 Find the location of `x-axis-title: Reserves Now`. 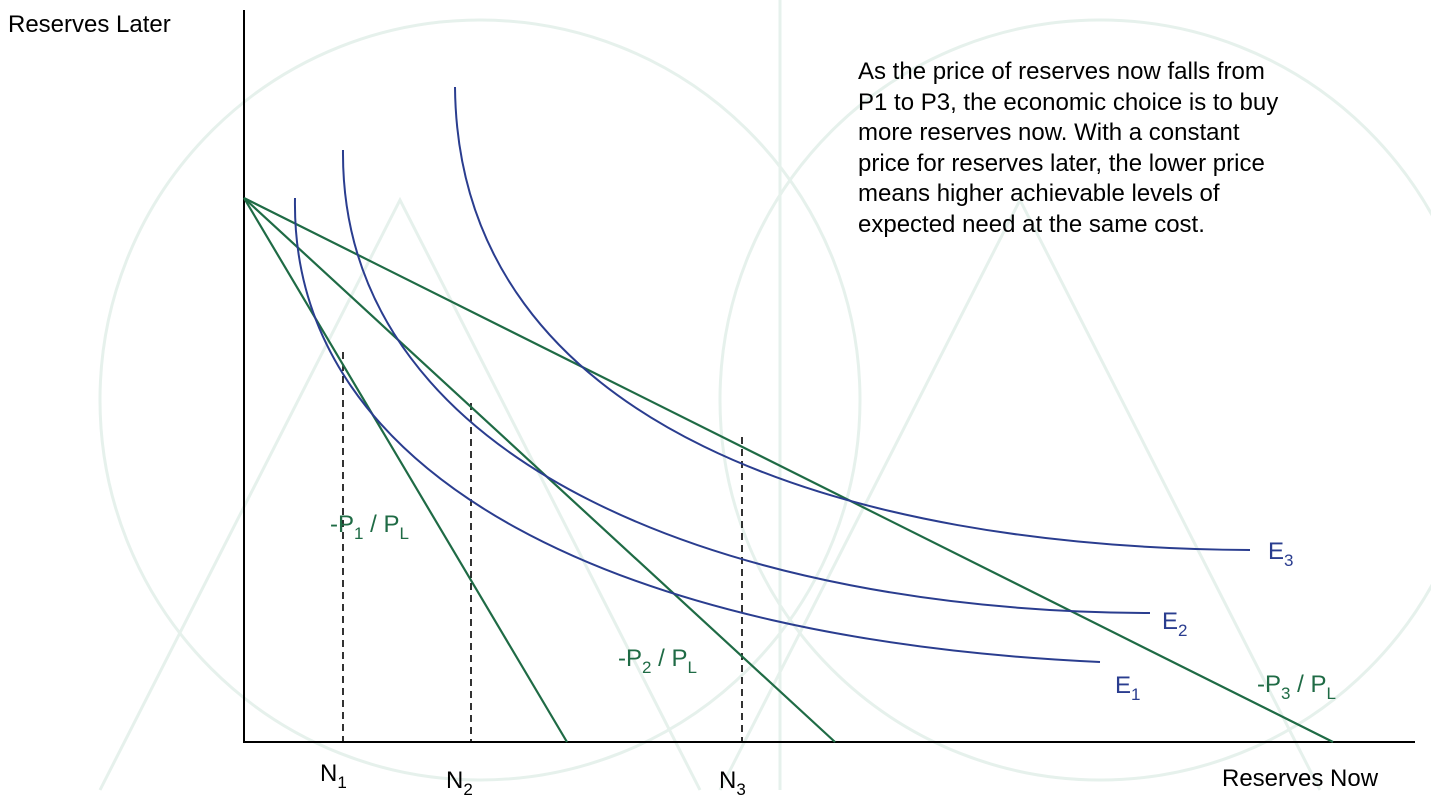

x-axis-title: Reserves Now is located at coordinates (1300, 778).